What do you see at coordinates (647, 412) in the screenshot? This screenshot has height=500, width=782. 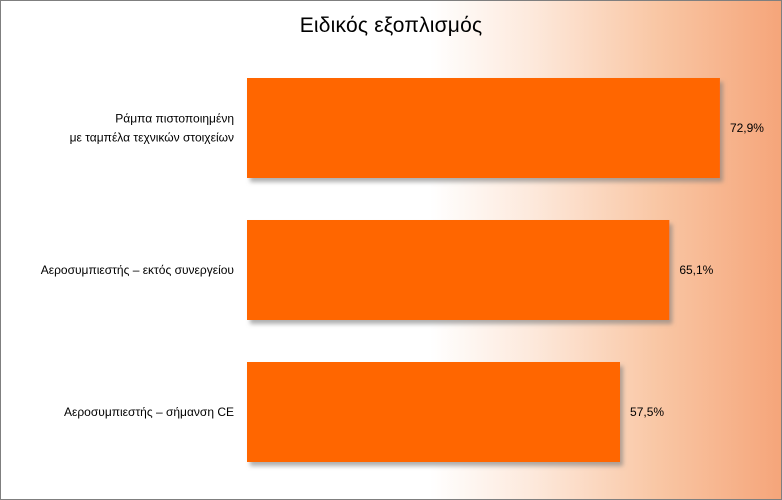 I see `value-label-3: 57,5%` at bounding box center [647, 412].